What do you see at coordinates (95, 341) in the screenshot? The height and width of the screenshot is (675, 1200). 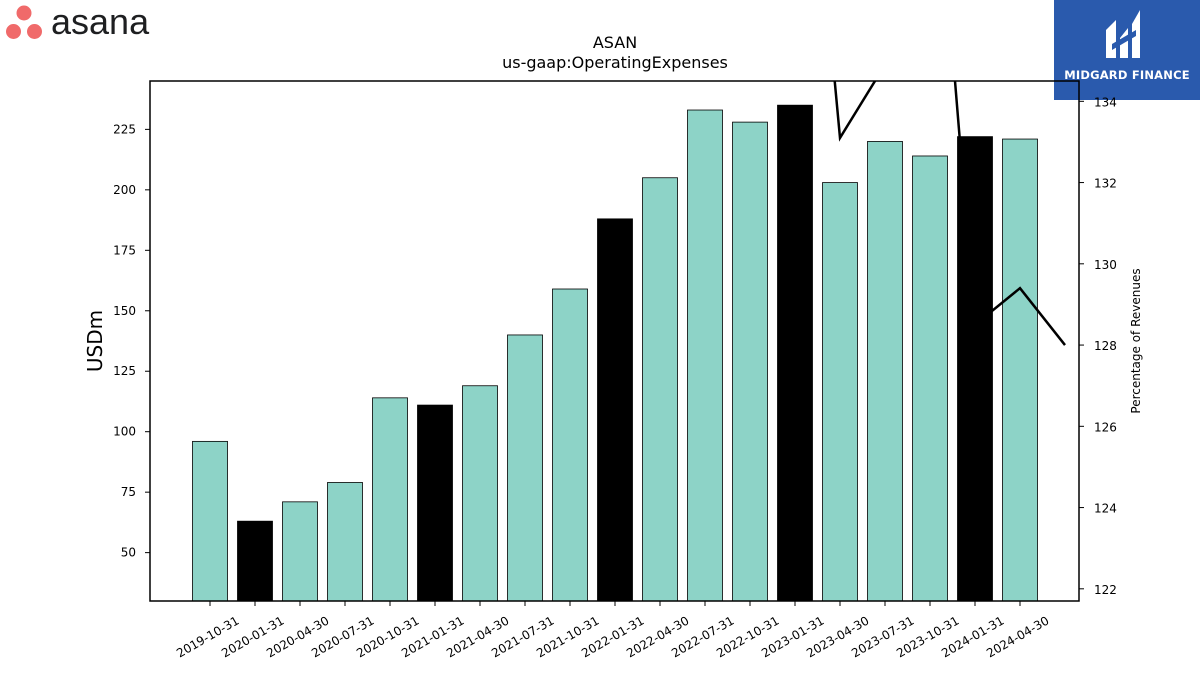 I see `y-axis-label: USDm` at bounding box center [95, 341].